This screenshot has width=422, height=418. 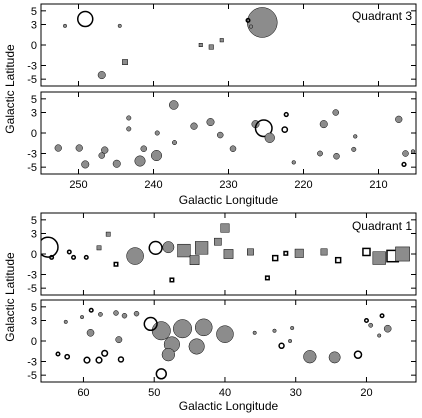 What do you see at coordinates (153, 185) in the screenshot?
I see `x-tick-label: 240` at bounding box center [153, 185].